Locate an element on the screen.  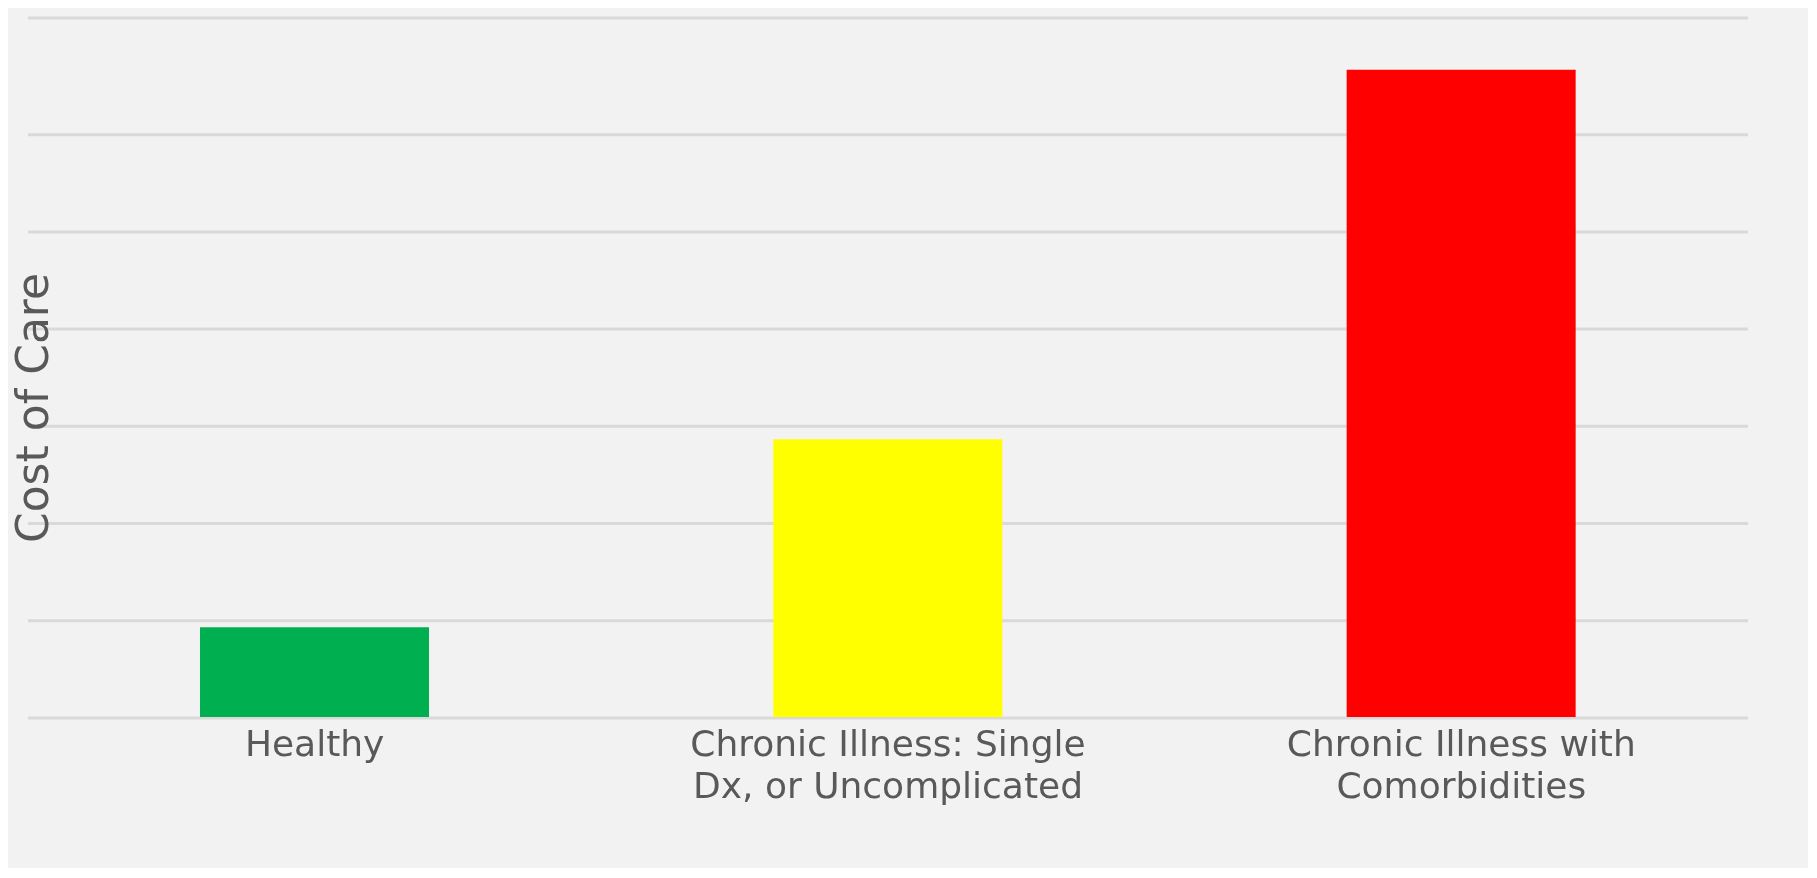
x-tick-label: Chronic Illness: Single Dx, or Uncomplicated is located at coordinates (888, 764).